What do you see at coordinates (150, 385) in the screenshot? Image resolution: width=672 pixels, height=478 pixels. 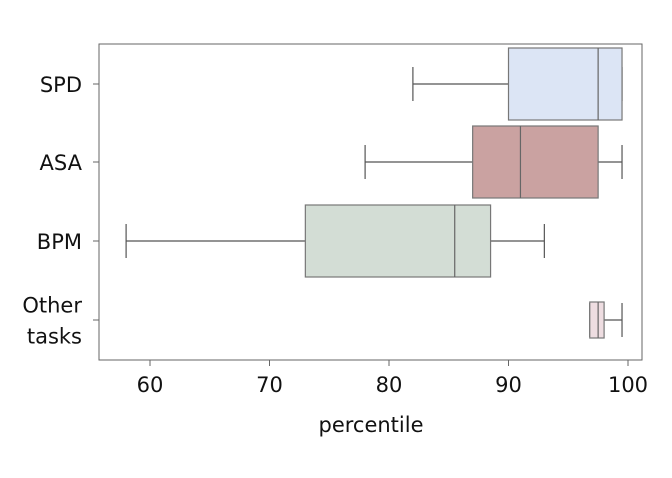 I see `x-tick-label: 60` at bounding box center [150, 385].